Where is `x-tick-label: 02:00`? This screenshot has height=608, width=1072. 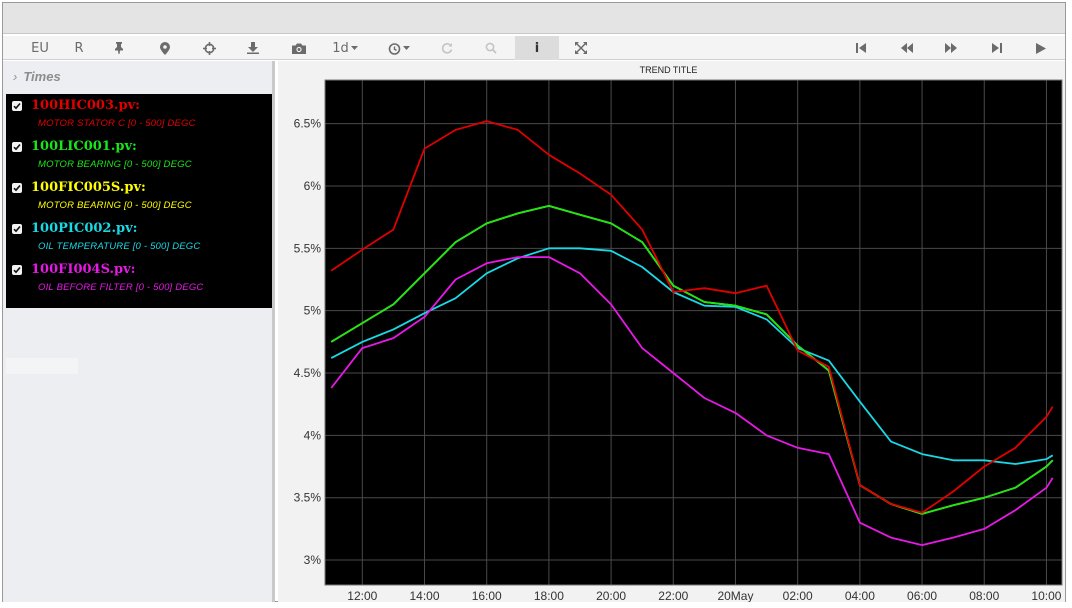
x-tick-label: 02:00 is located at coordinates (798, 595).